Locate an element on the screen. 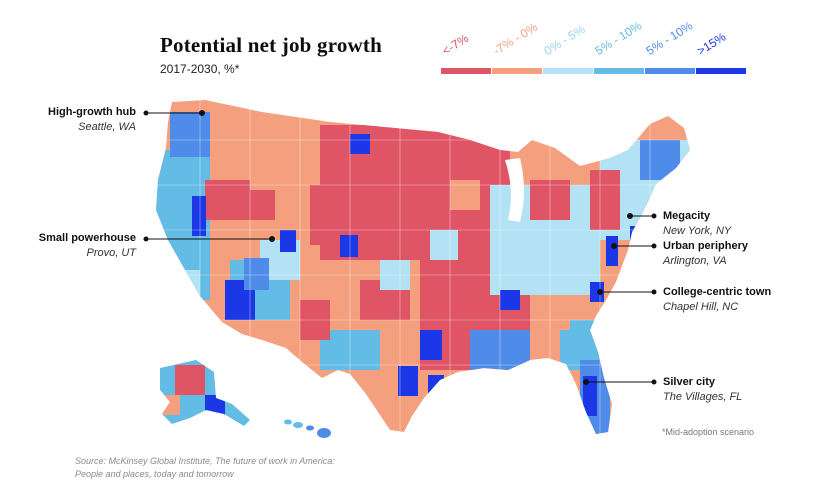  callout-name: Silver city is located at coordinates (689, 382).